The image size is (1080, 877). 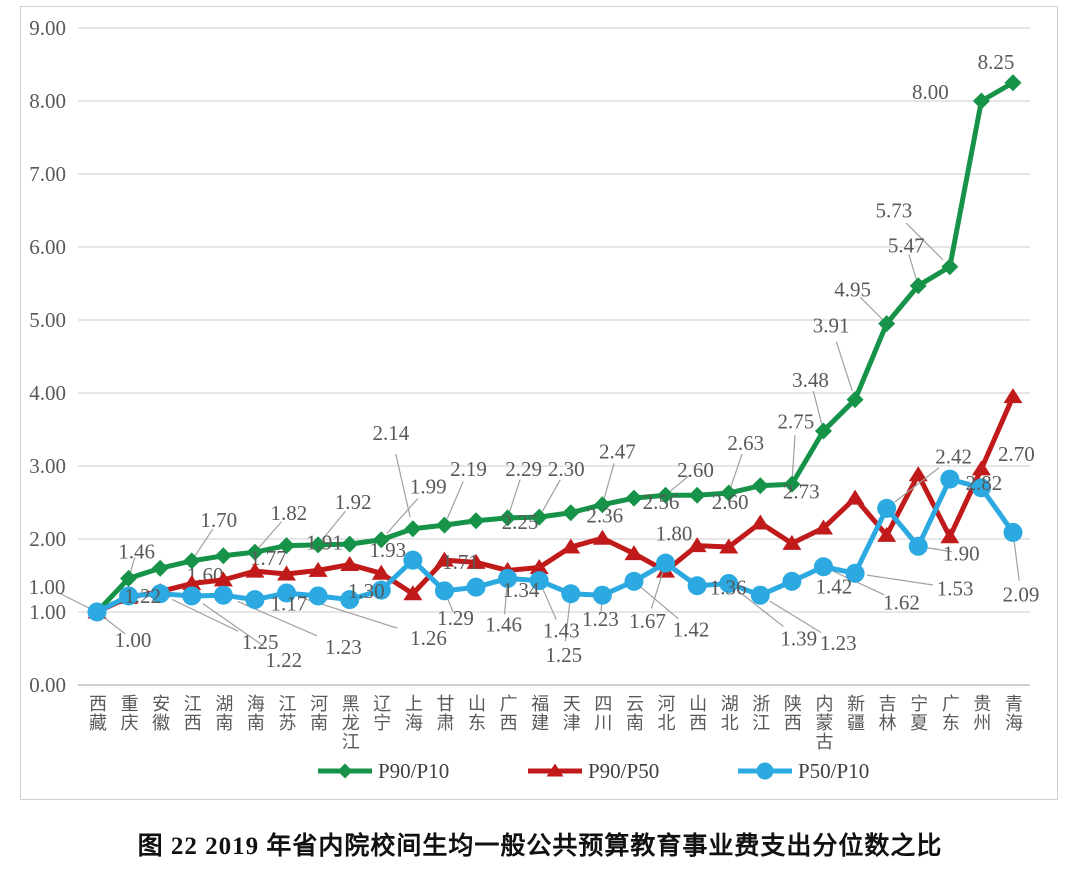 I want to click on x-axis-category-label: 内蒙古, so click(x=823, y=722).